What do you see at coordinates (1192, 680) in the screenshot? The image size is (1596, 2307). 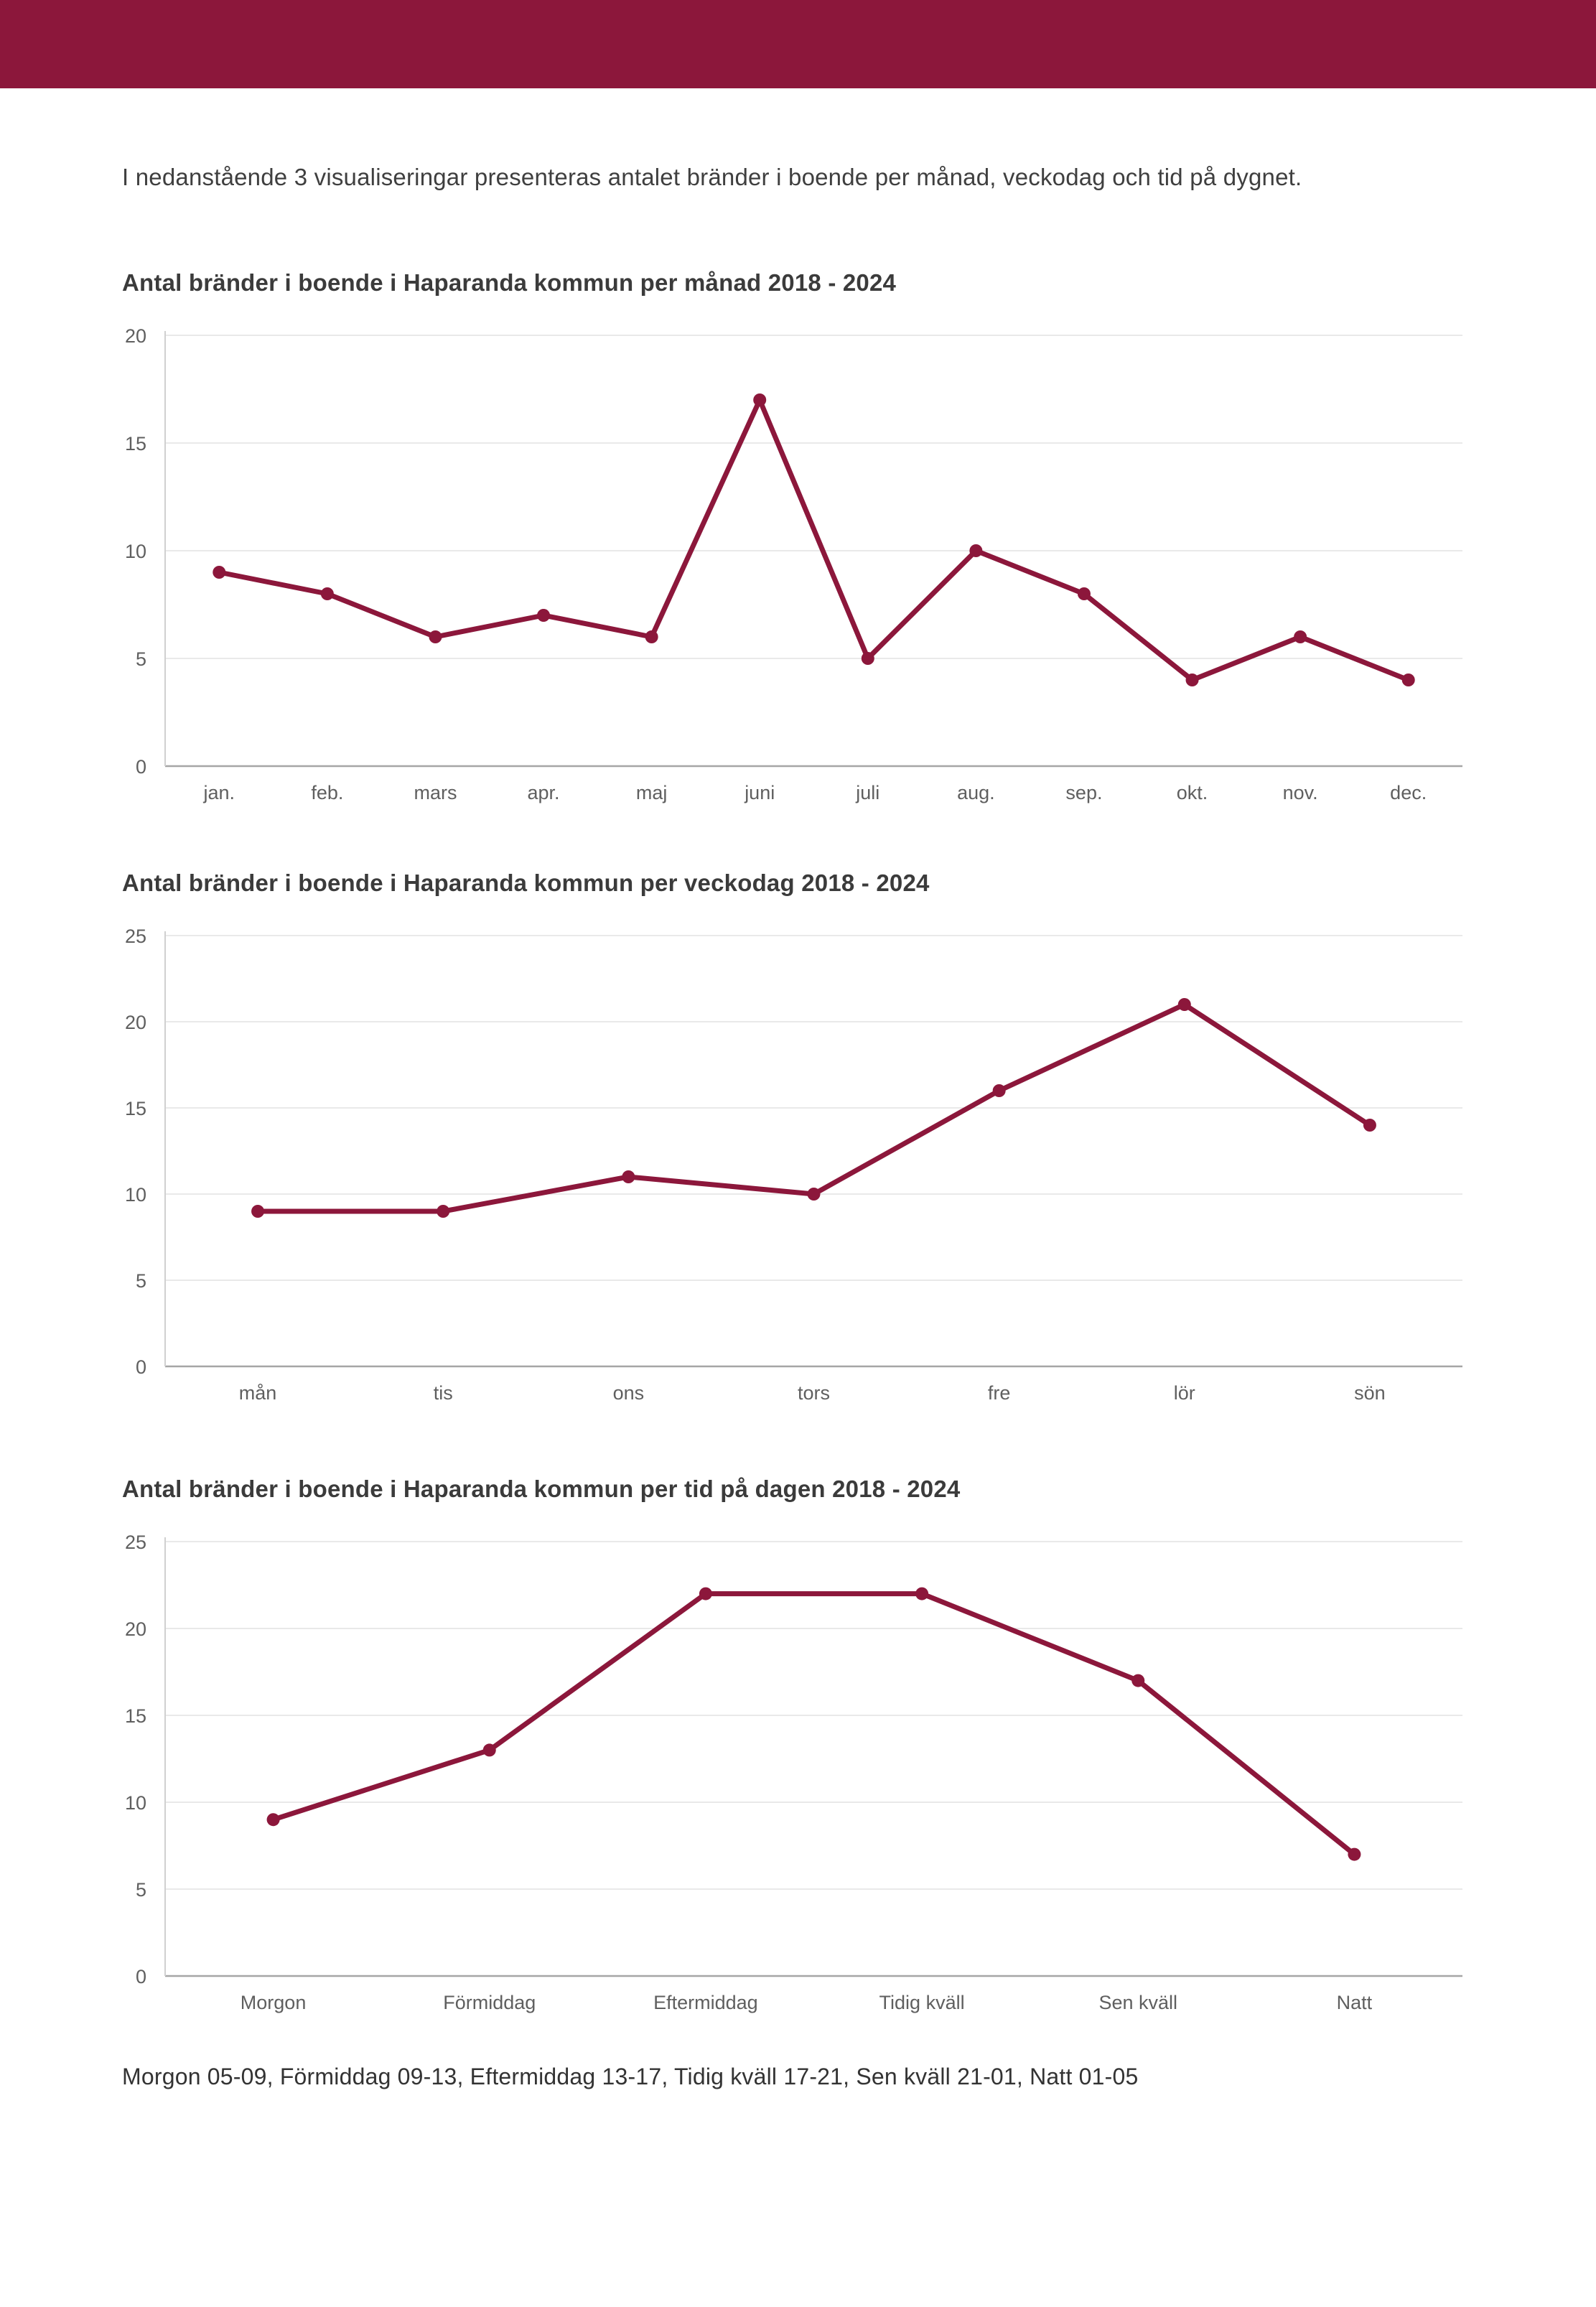 I see `data-point-okt` at bounding box center [1192, 680].